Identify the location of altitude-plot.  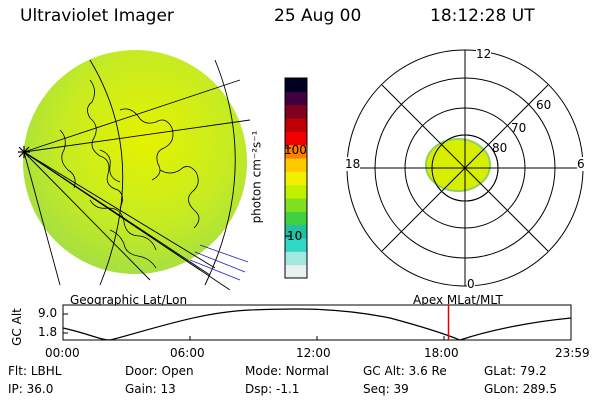
(317, 322).